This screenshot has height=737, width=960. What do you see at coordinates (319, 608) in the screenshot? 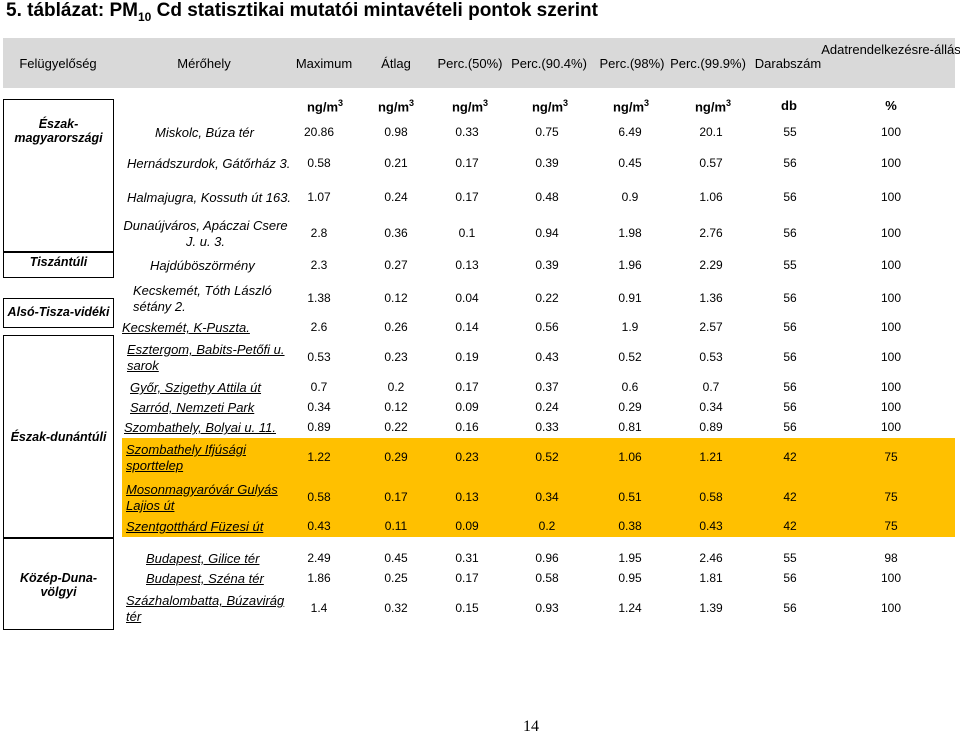
I see `value-max: 1.4` at bounding box center [319, 608].